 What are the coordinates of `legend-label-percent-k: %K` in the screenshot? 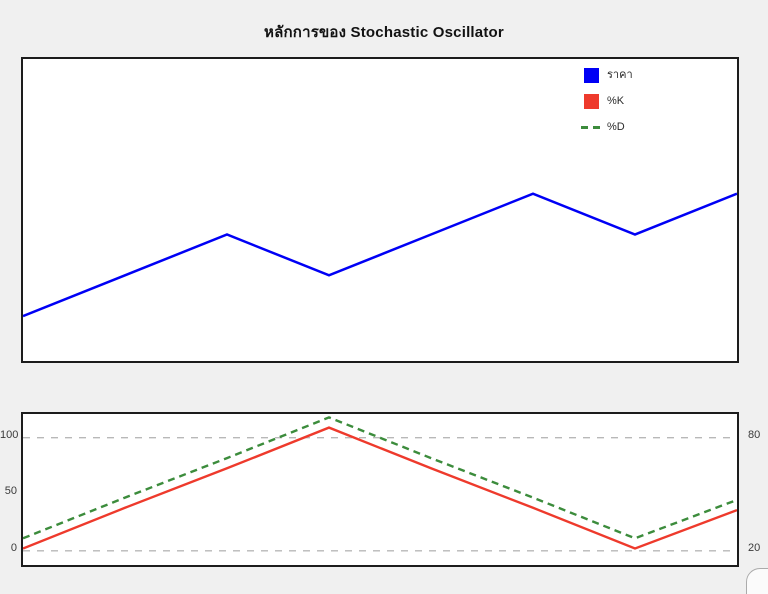 It's located at (616, 101).